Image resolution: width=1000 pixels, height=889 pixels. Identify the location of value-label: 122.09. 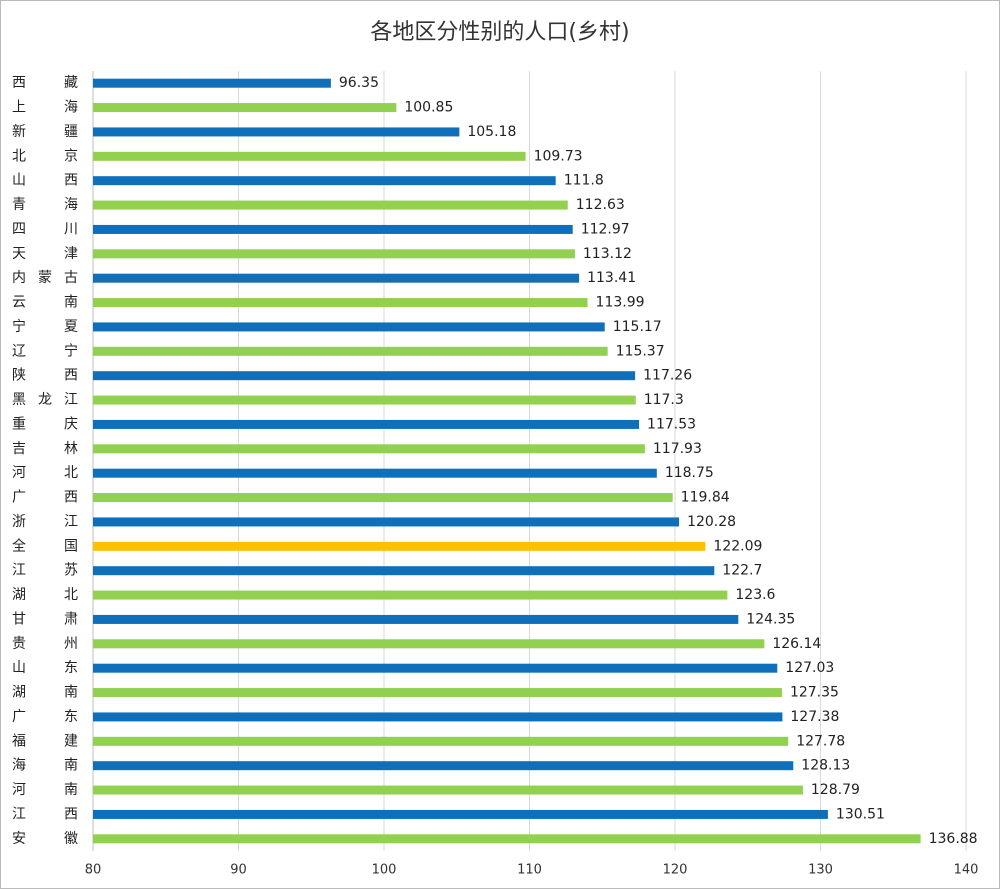
(737, 546).